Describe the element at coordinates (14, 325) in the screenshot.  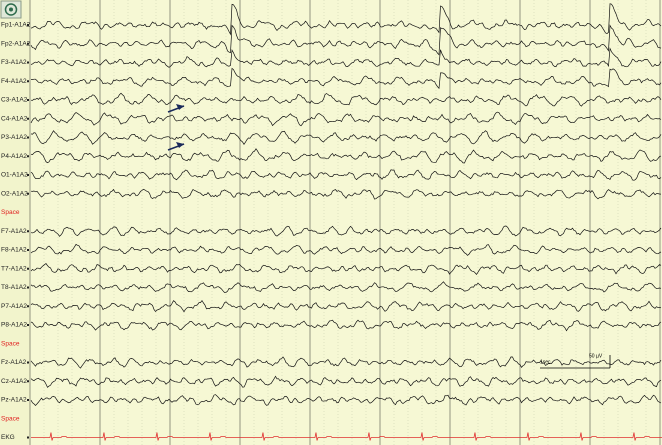
I see `channel-label: P8-A1A2` at that location.